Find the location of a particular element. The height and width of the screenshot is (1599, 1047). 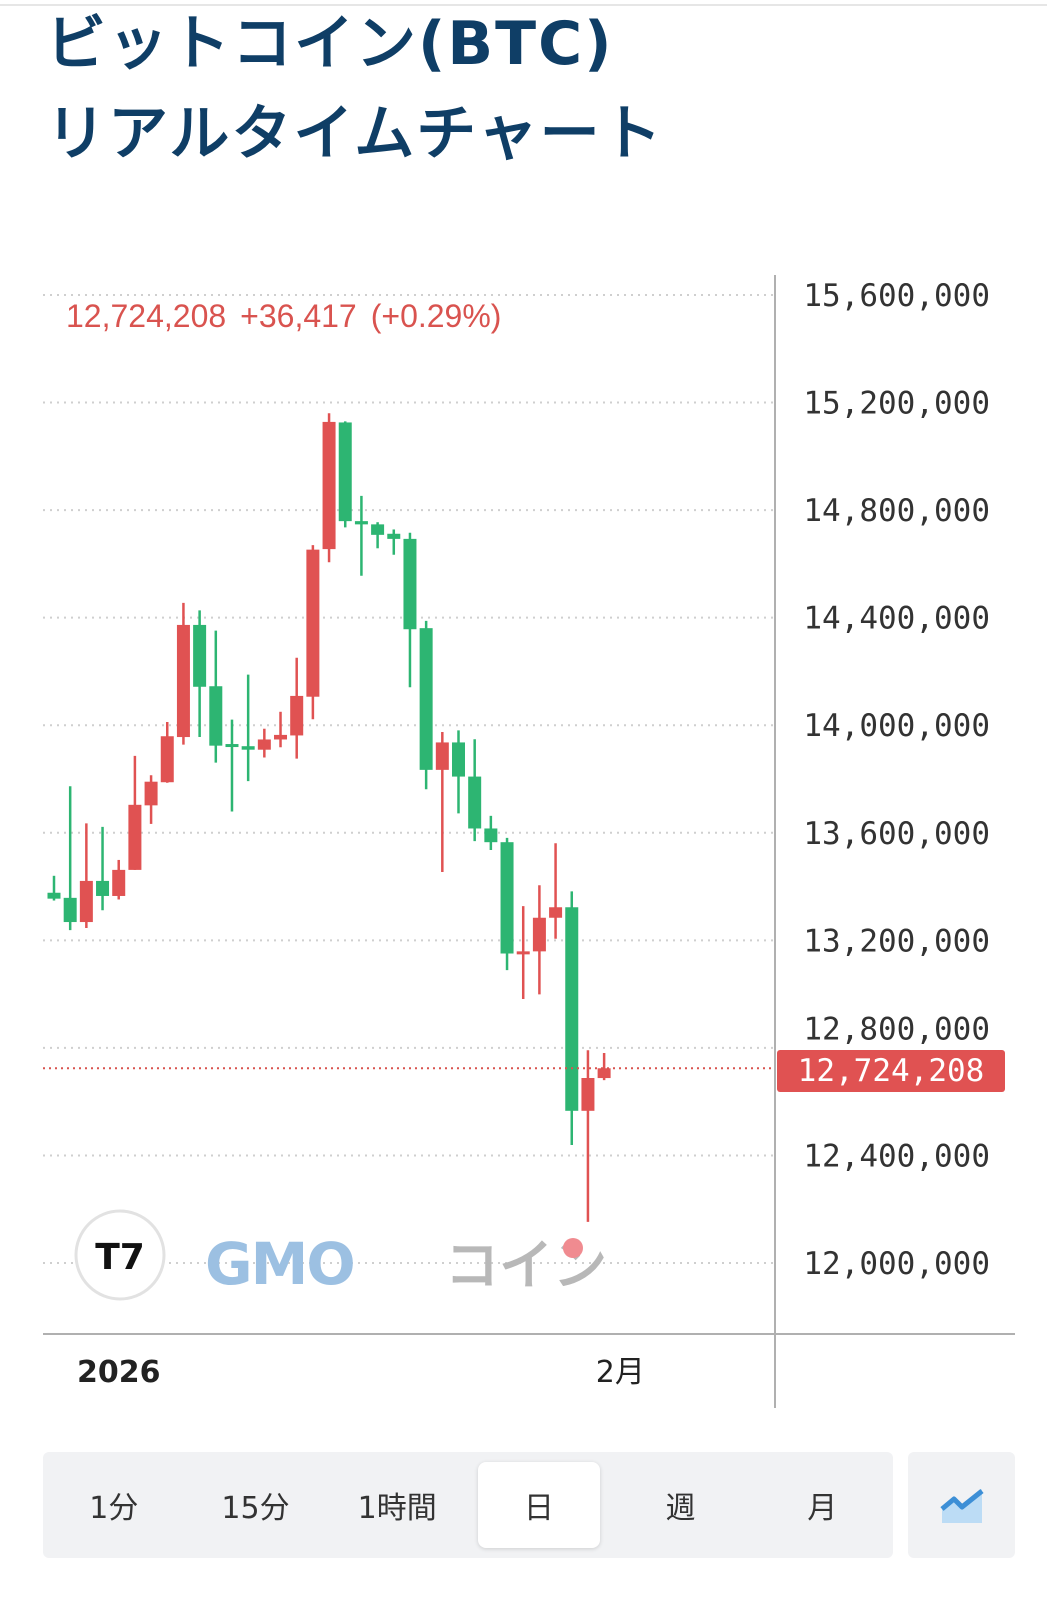

legend-price: 12,724,208 is located at coordinates (146, 316).